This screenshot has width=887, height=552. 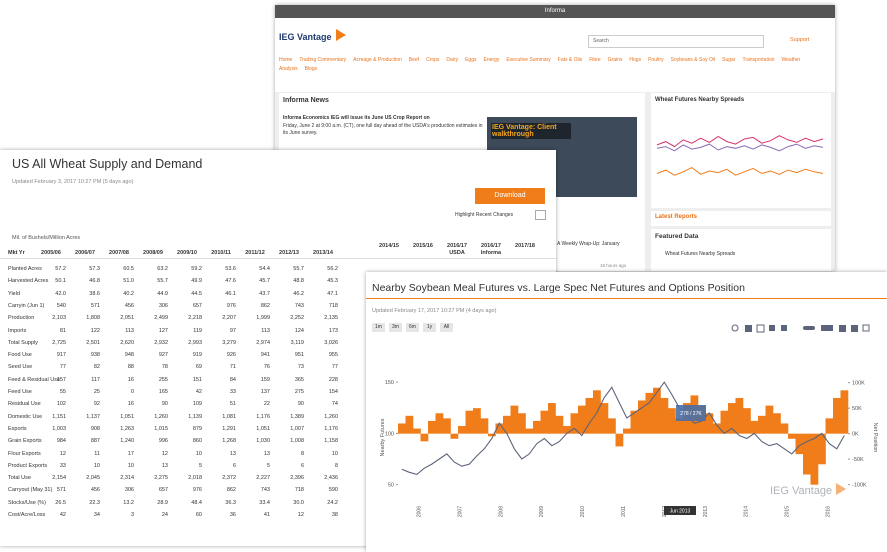 What do you see at coordinates (266, 515) in the screenshot?
I see `table-cell: 41` at bounding box center [266, 515].